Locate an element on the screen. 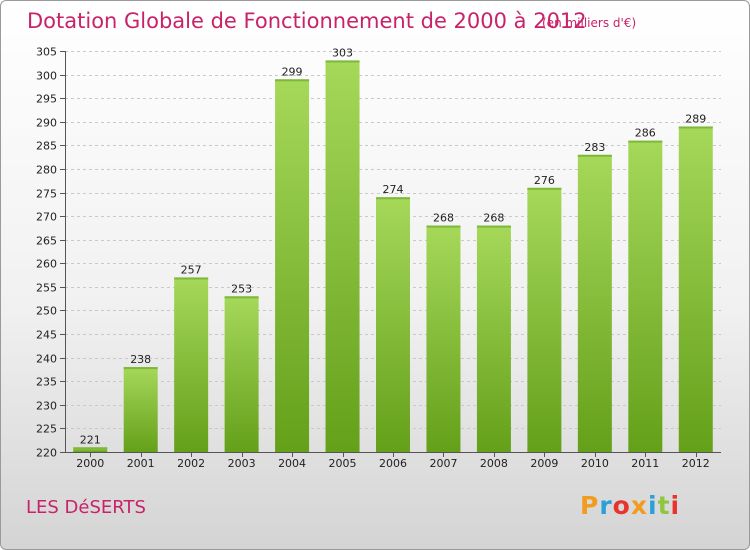 The image size is (750, 550). data-label: 276 is located at coordinates (544, 180).